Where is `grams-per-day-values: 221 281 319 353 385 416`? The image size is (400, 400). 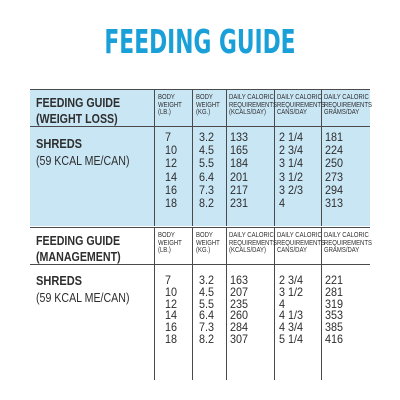 grams-per-day-values: 221 281 319 353 385 416 is located at coordinates (334, 309).